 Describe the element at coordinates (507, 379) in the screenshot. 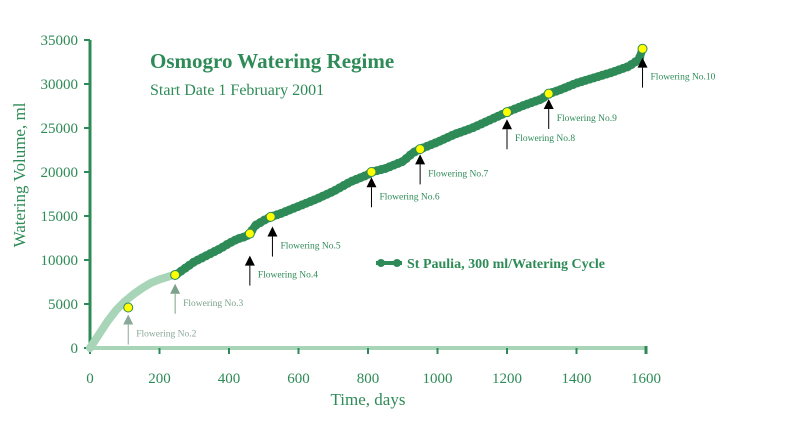

I see `x-tick-label: 1200` at that location.